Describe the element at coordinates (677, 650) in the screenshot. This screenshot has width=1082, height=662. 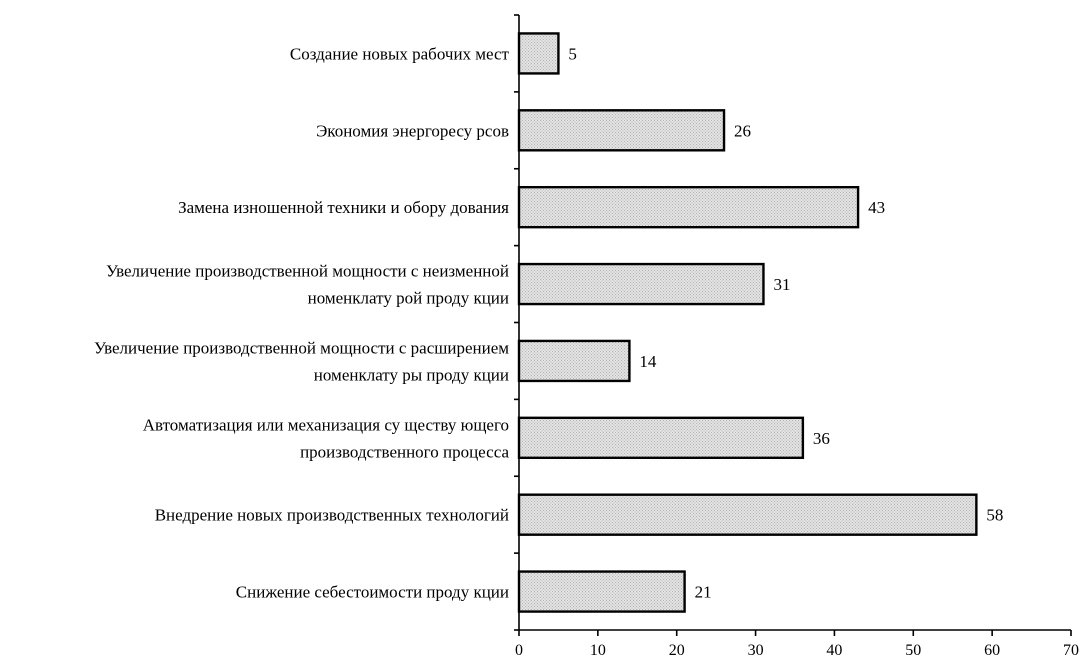
I see `x-tick-label: 20` at that location.